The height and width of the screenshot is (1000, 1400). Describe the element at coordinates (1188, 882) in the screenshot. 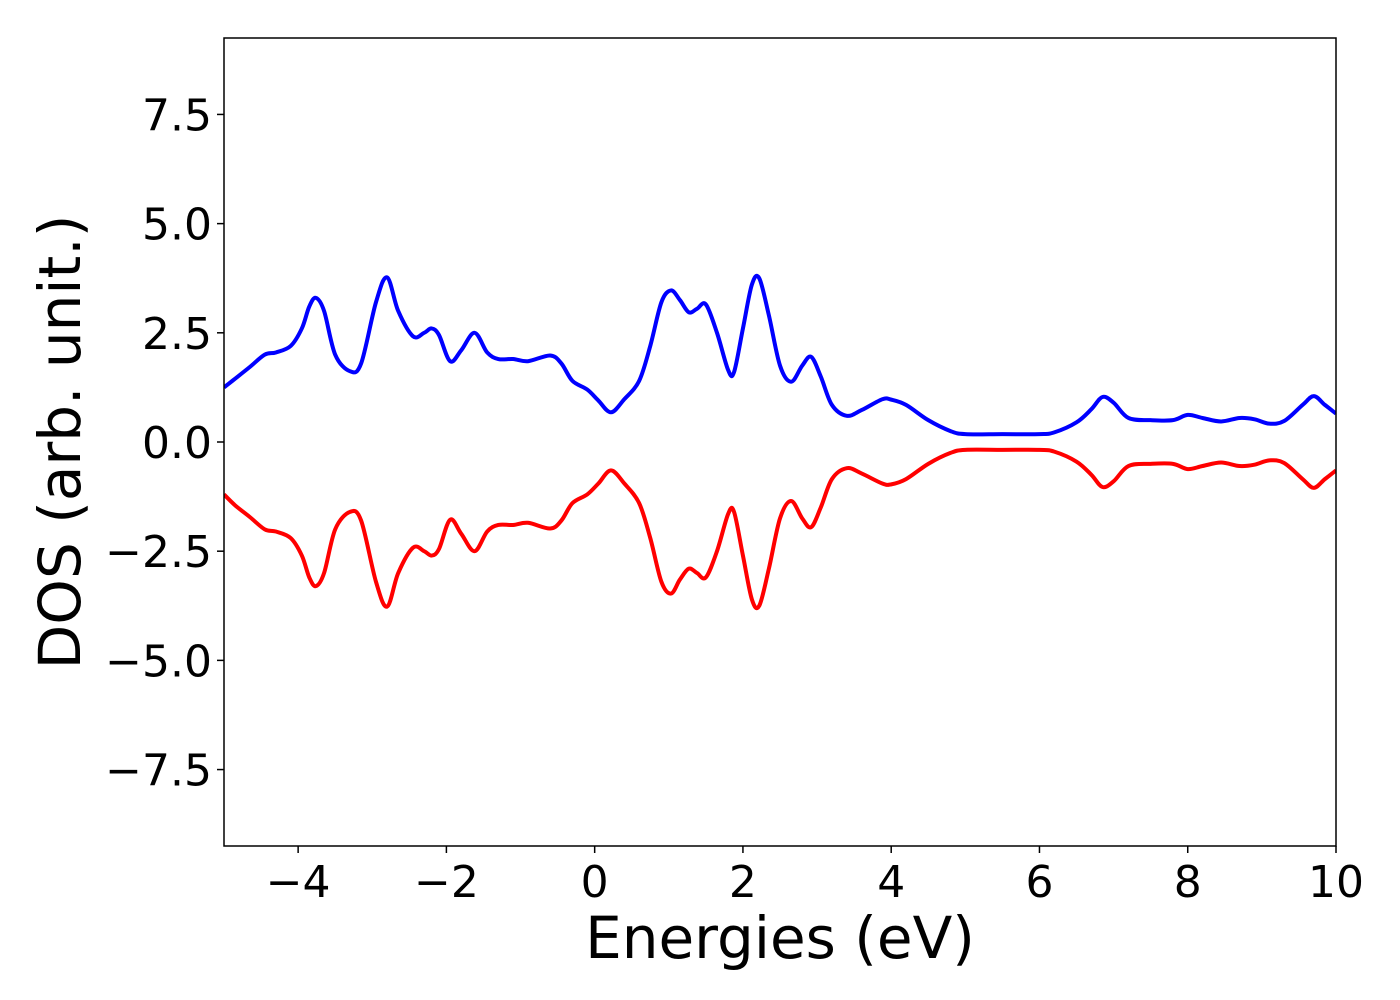

I see `x-tick-label: 8` at that location.